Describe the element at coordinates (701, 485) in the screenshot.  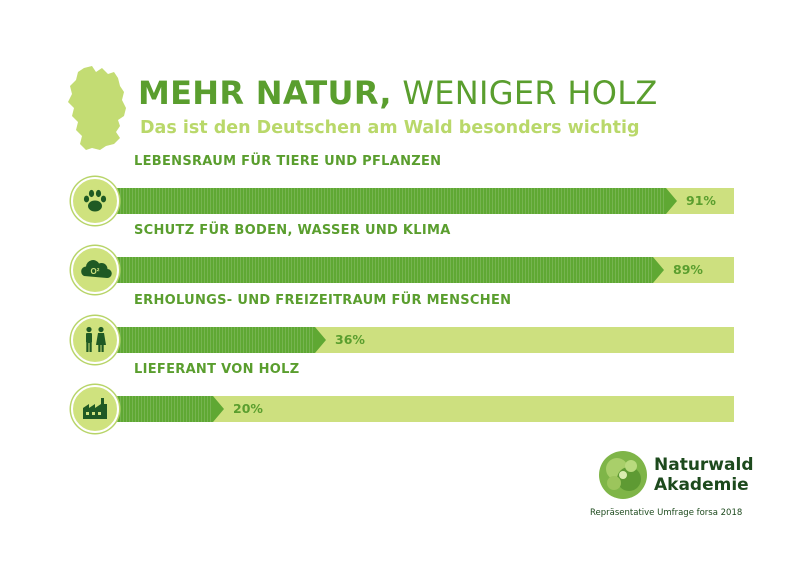
I see `logo-text-line2: Akademie` at that location.